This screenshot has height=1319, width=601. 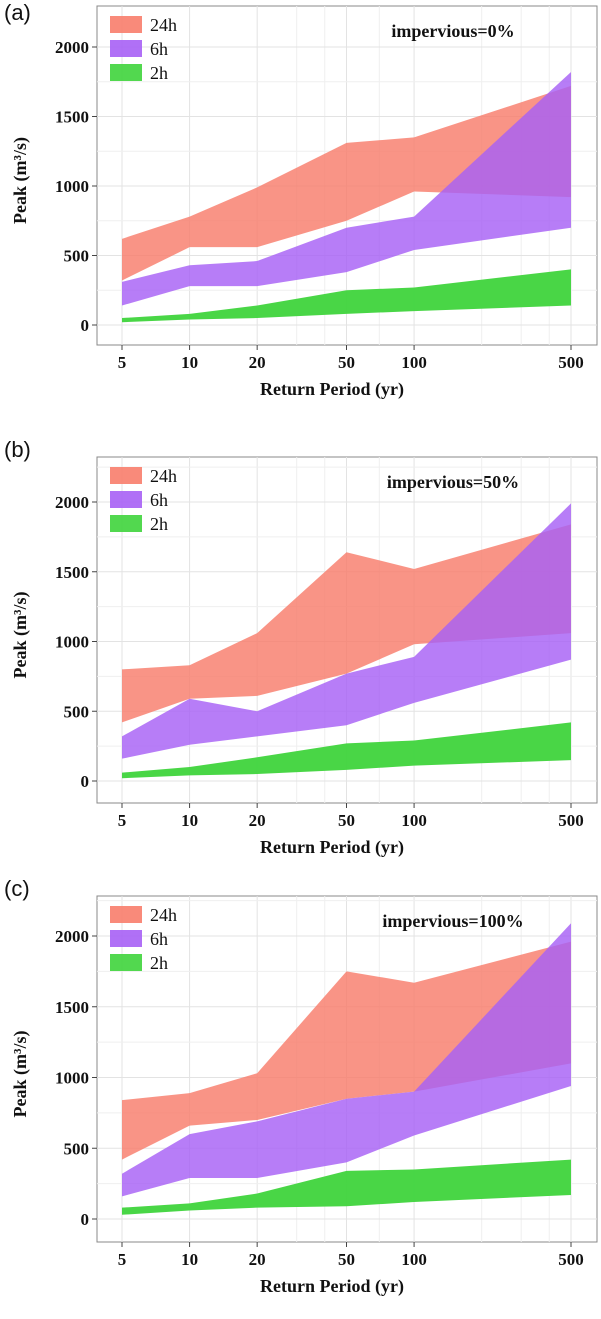 I want to click on annotation: impervious=50%, so click(x=453, y=482).